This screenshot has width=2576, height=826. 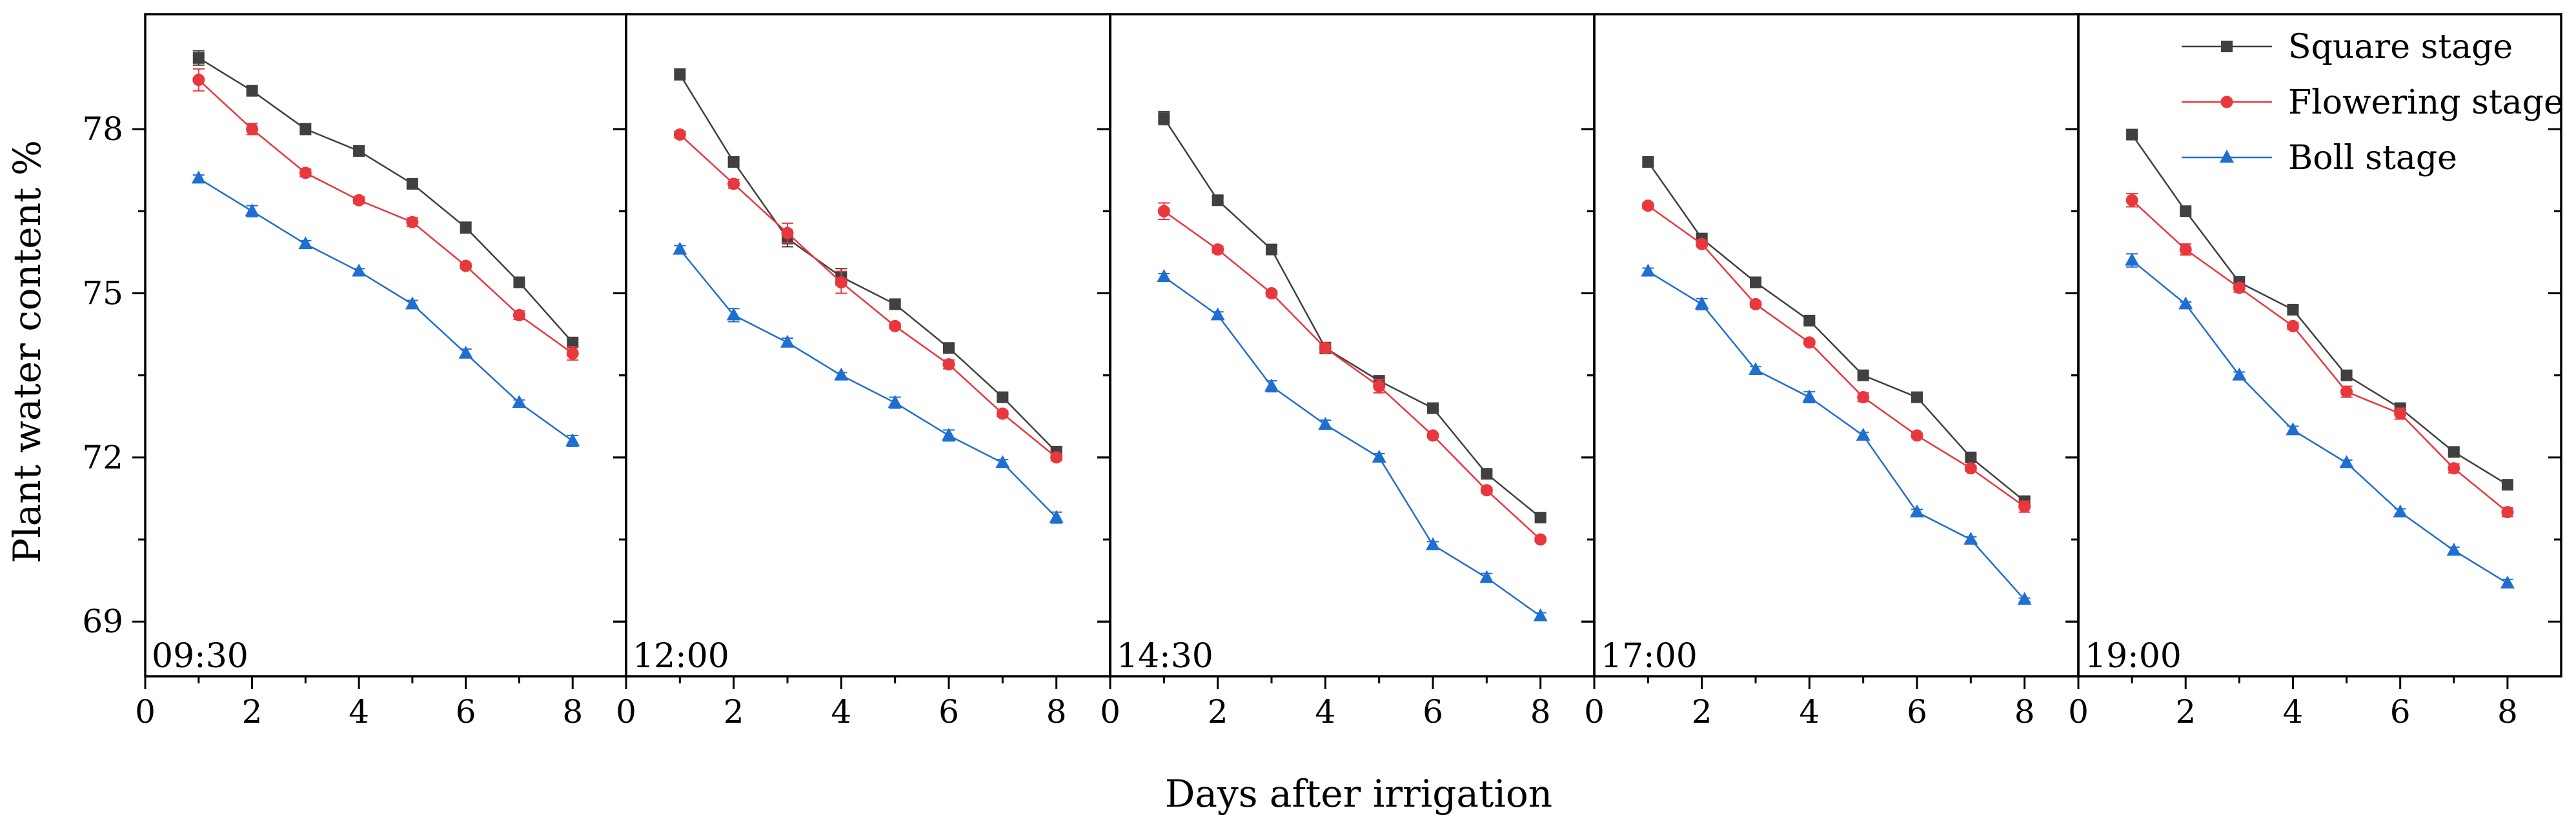 What do you see at coordinates (102, 621) in the screenshot?
I see `y-tick-label: 69` at bounding box center [102, 621].